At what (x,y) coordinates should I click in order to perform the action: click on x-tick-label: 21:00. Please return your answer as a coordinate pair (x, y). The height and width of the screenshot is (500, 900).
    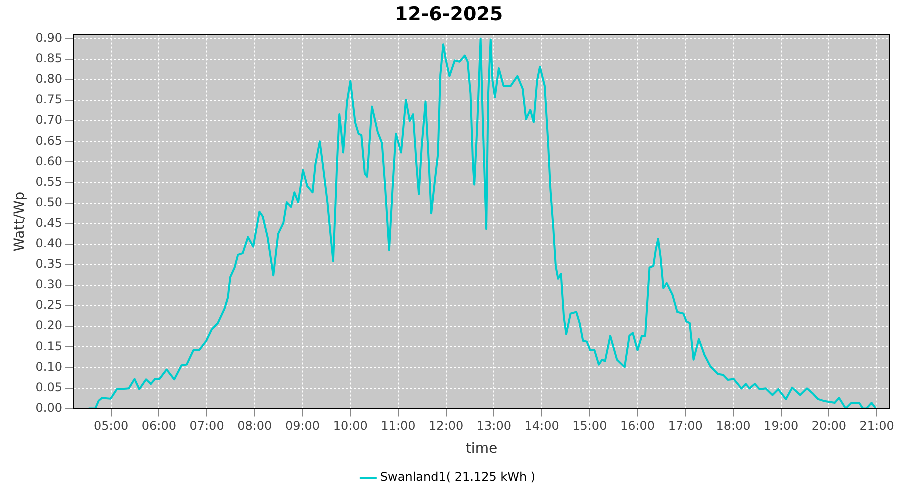
    Looking at the image, I should click on (877, 426).